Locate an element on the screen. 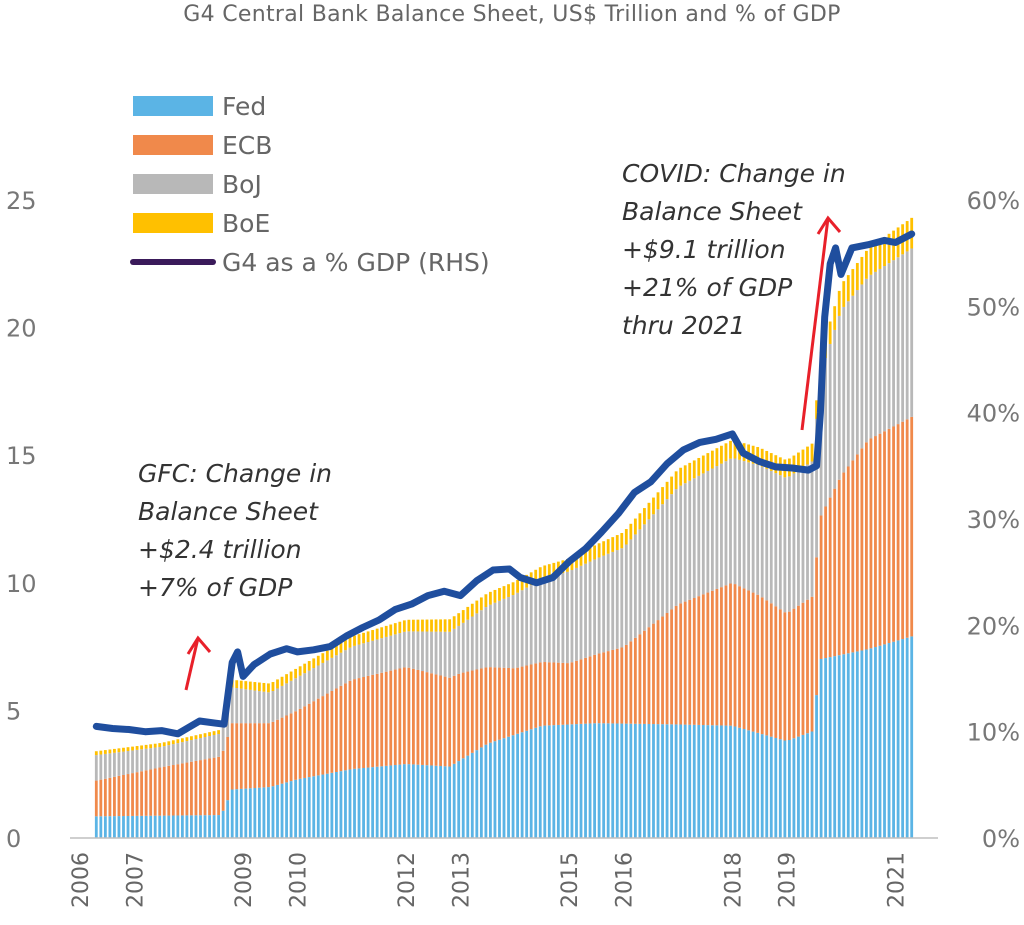 Image resolution: width=1024 pixels, height=925 pixels. y-right-tick-label: 30% is located at coordinates (993, 520).